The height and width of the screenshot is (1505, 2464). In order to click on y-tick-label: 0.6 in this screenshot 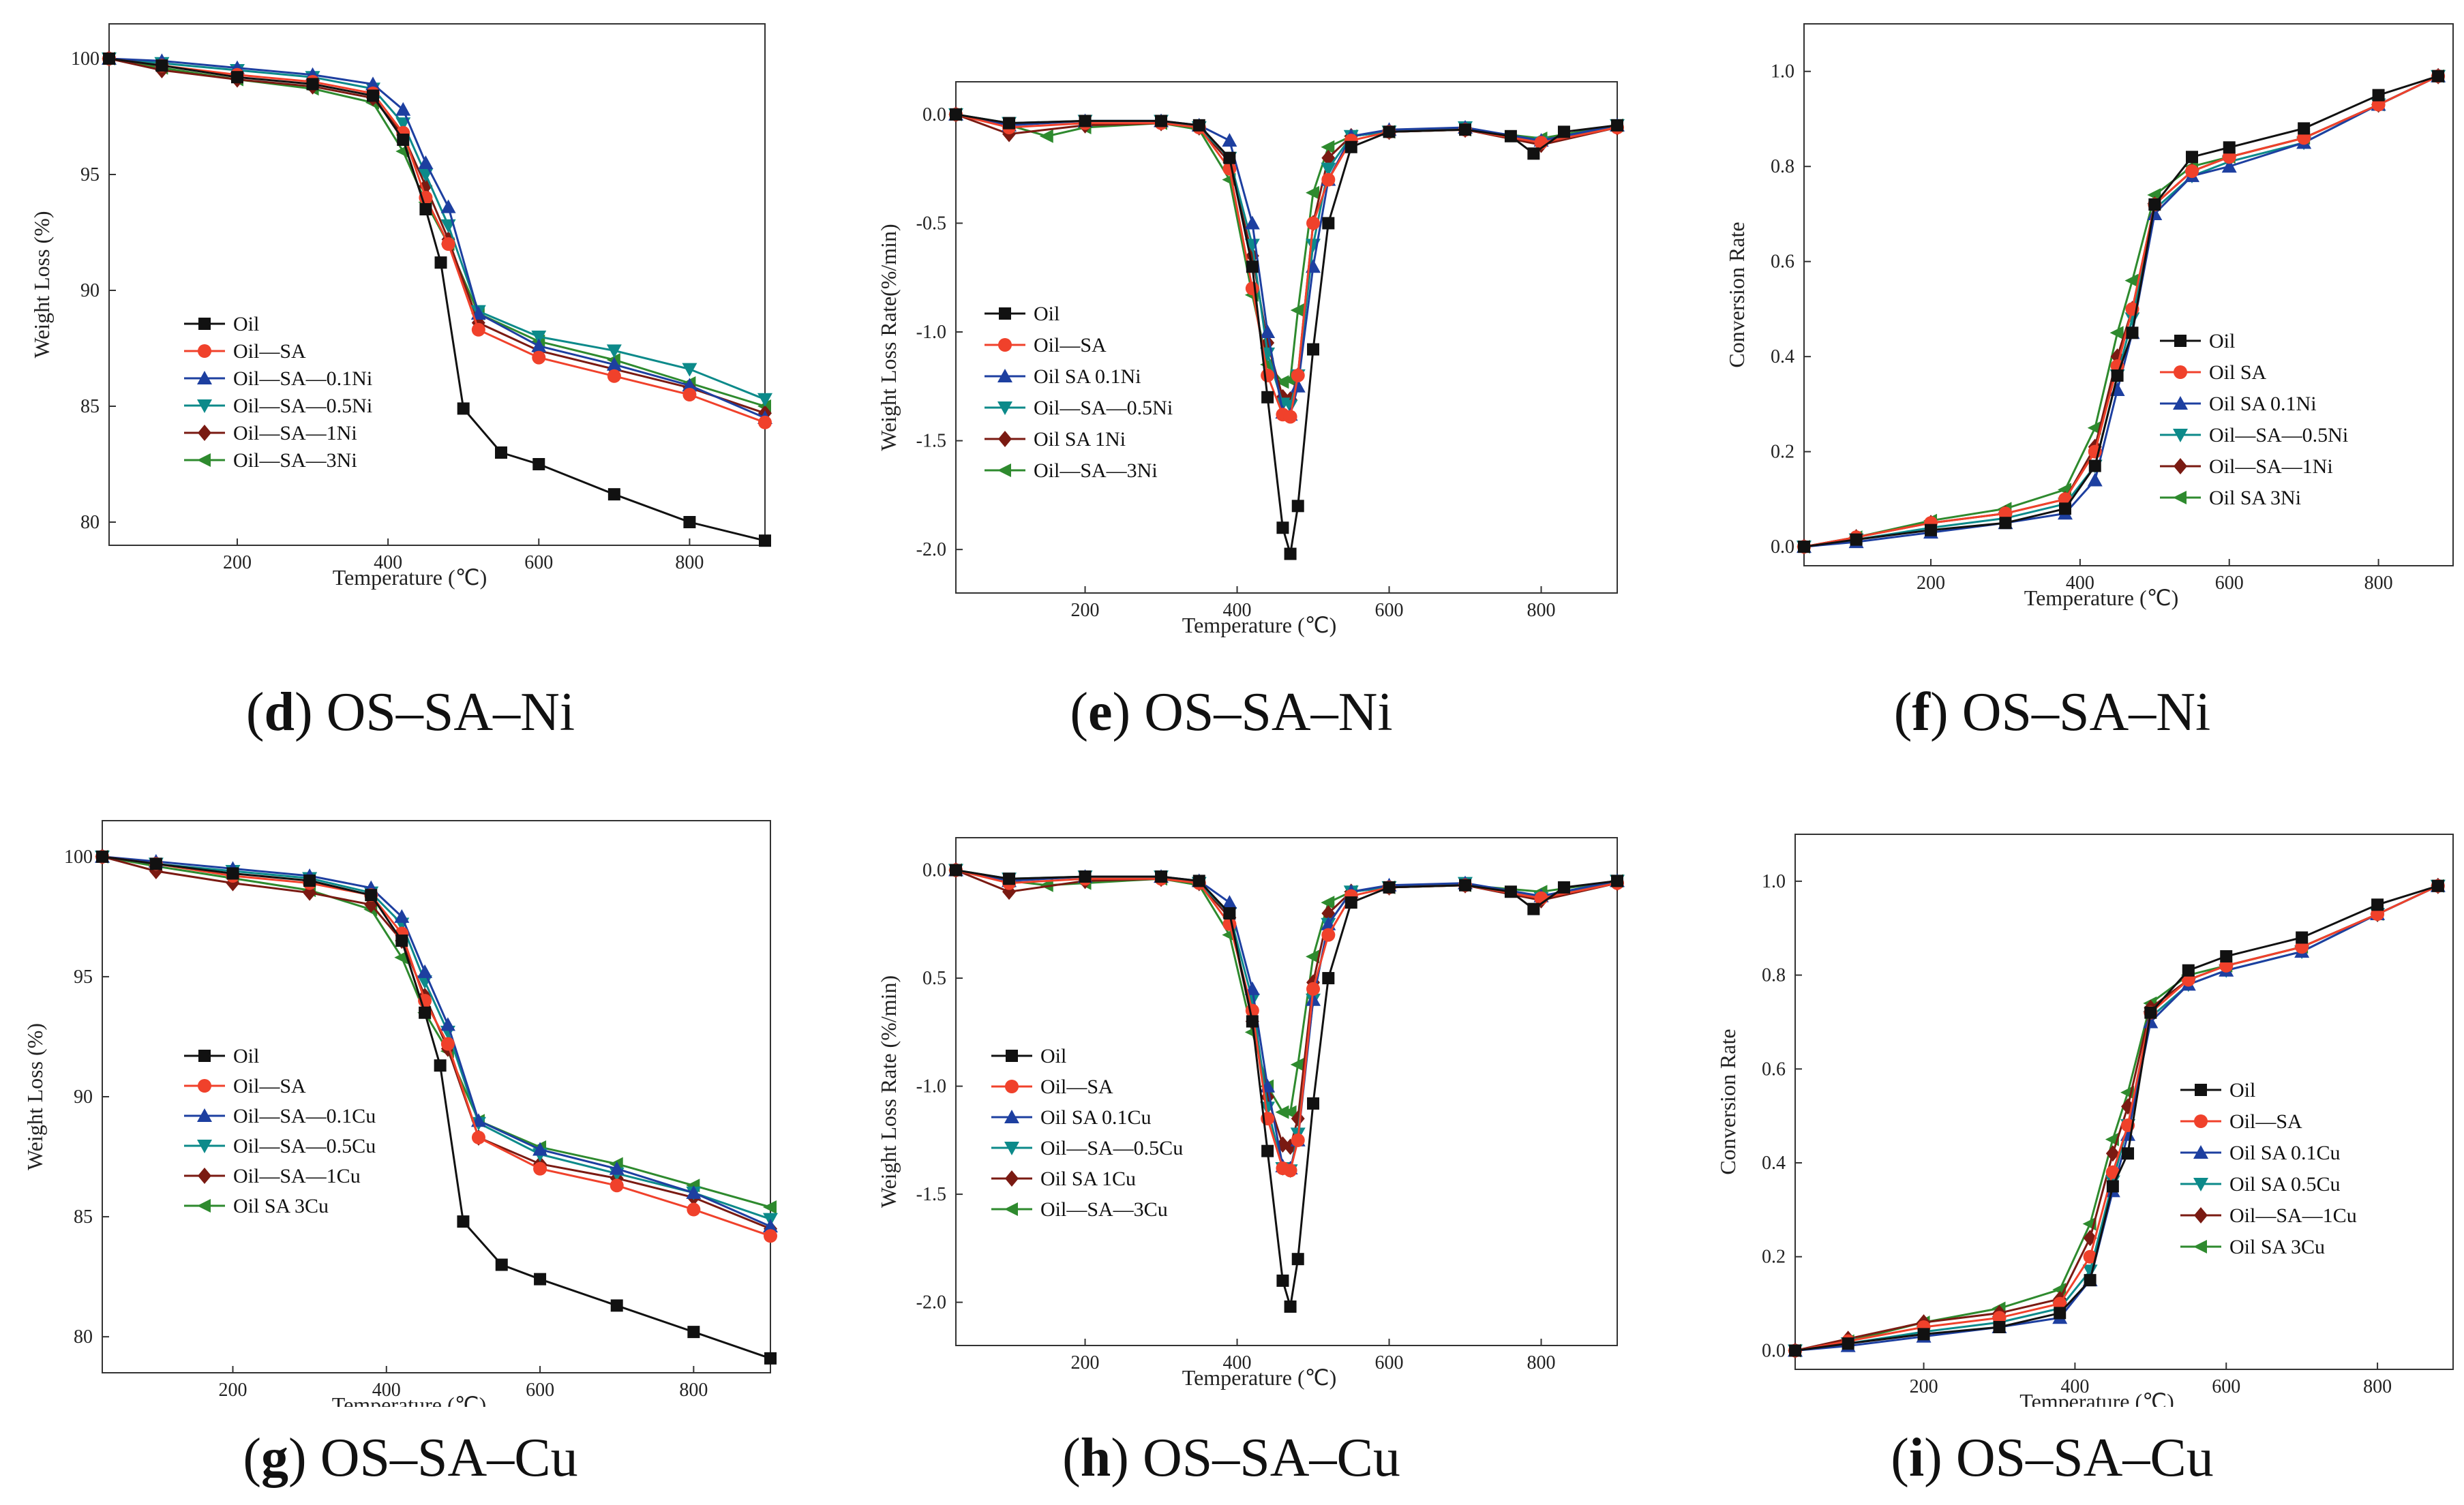, I will do `click(1782, 262)`.